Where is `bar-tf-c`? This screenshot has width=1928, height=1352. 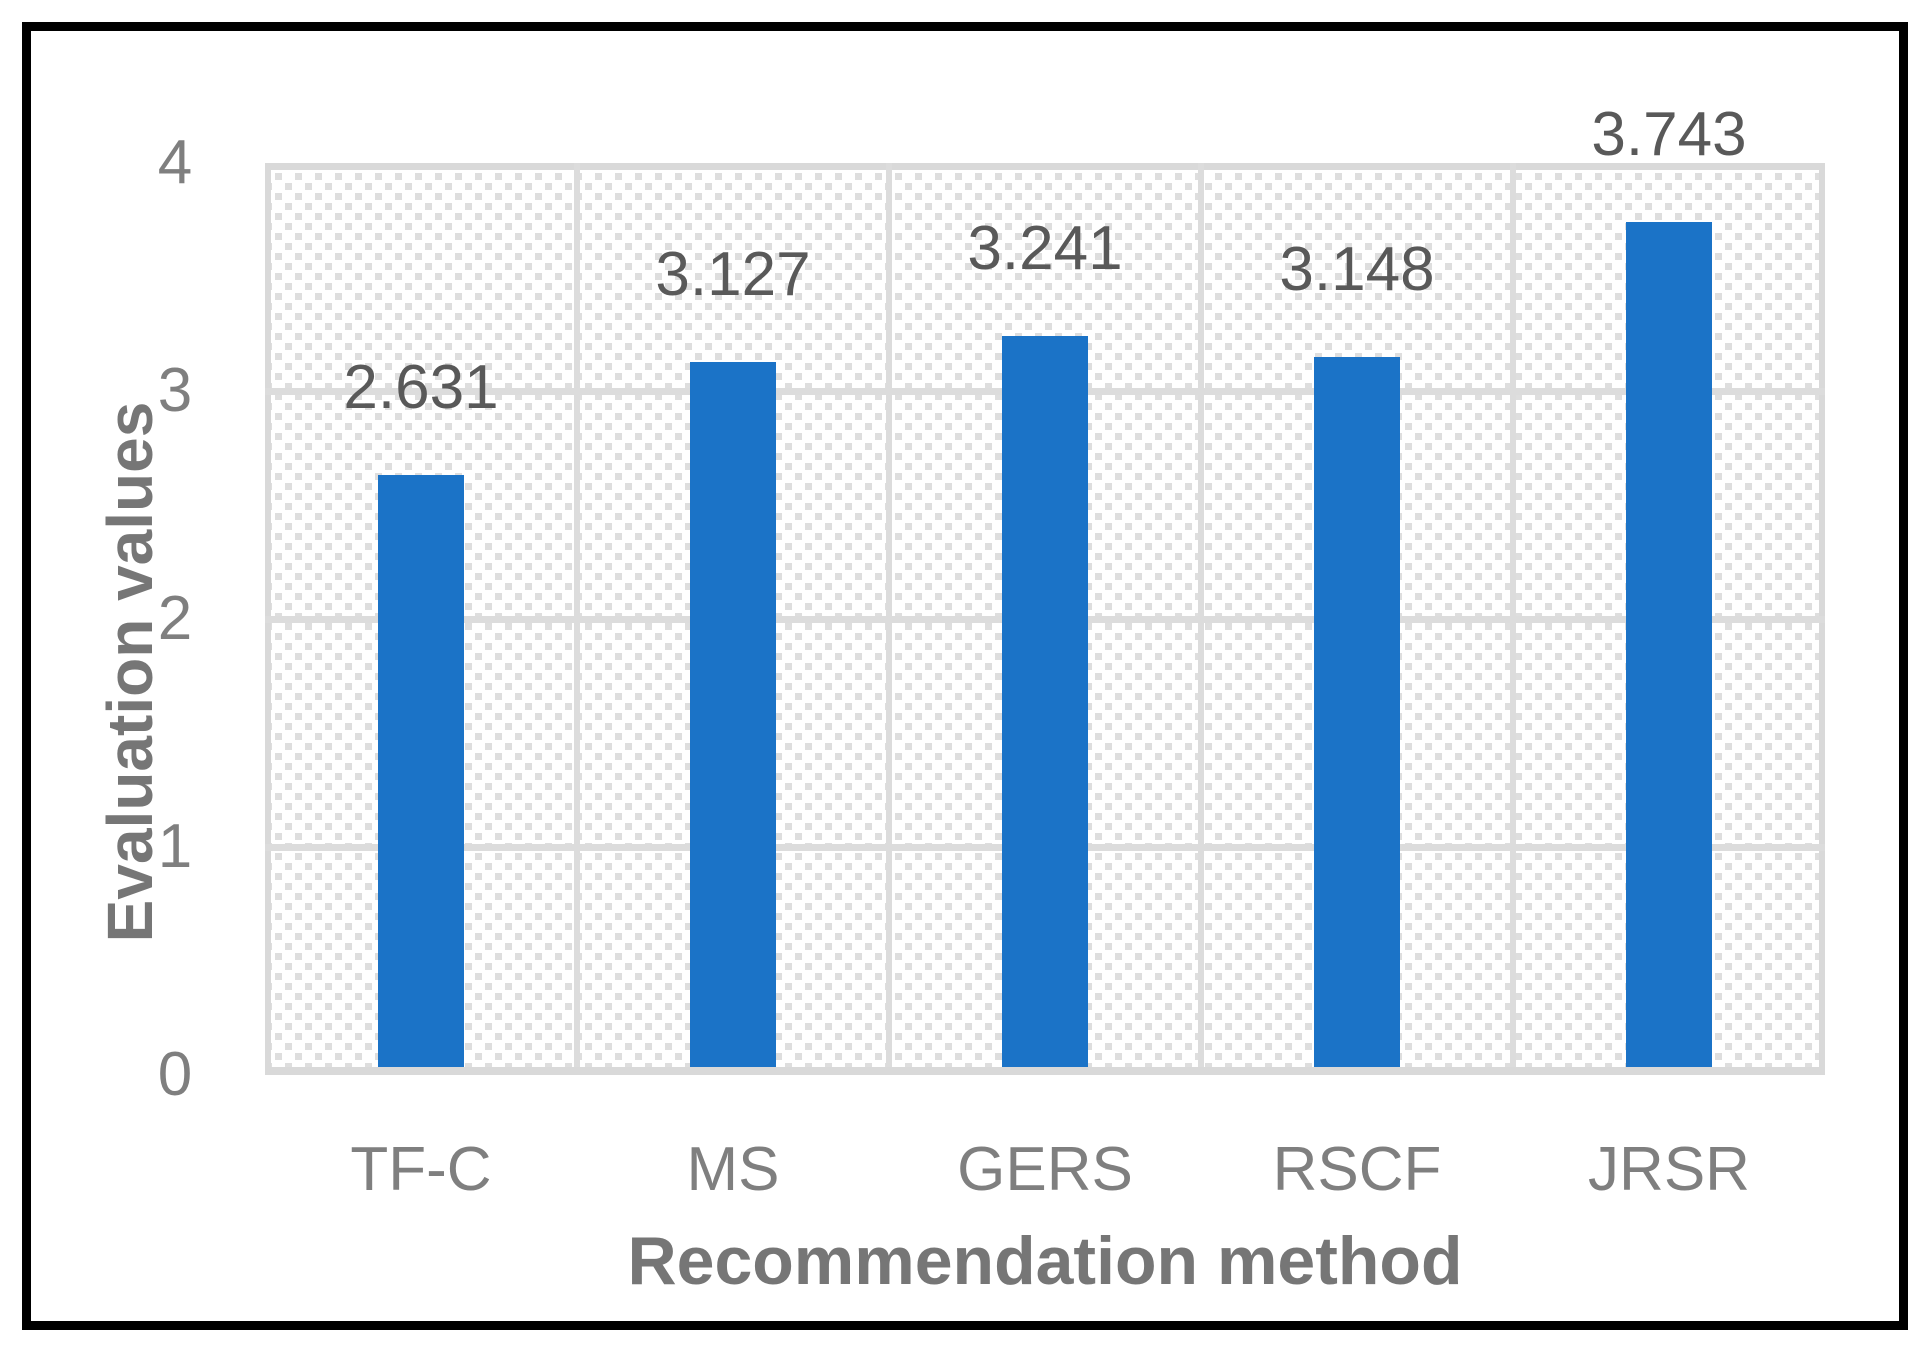
bar-tf-c is located at coordinates (421, 771).